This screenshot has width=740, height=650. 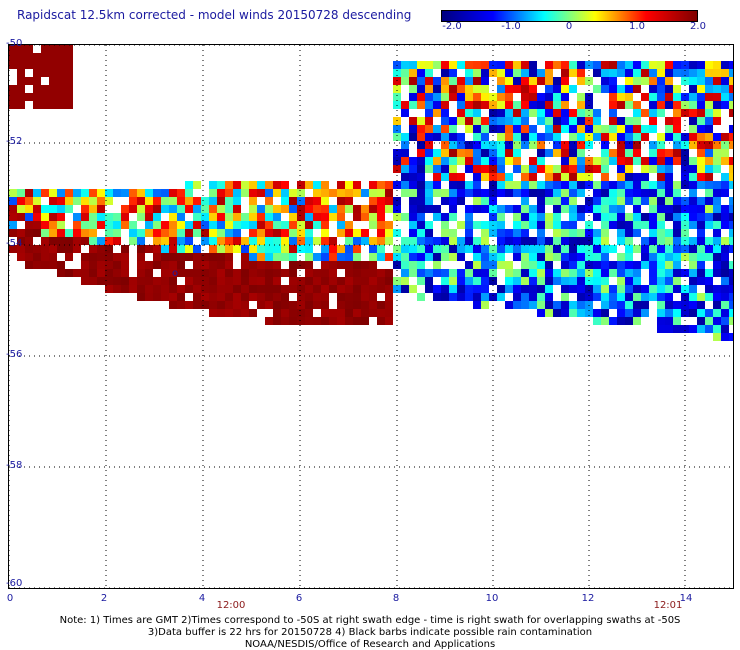 What do you see at coordinates (14, 243) in the screenshot?
I see `lat-tick: -54` at bounding box center [14, 243].